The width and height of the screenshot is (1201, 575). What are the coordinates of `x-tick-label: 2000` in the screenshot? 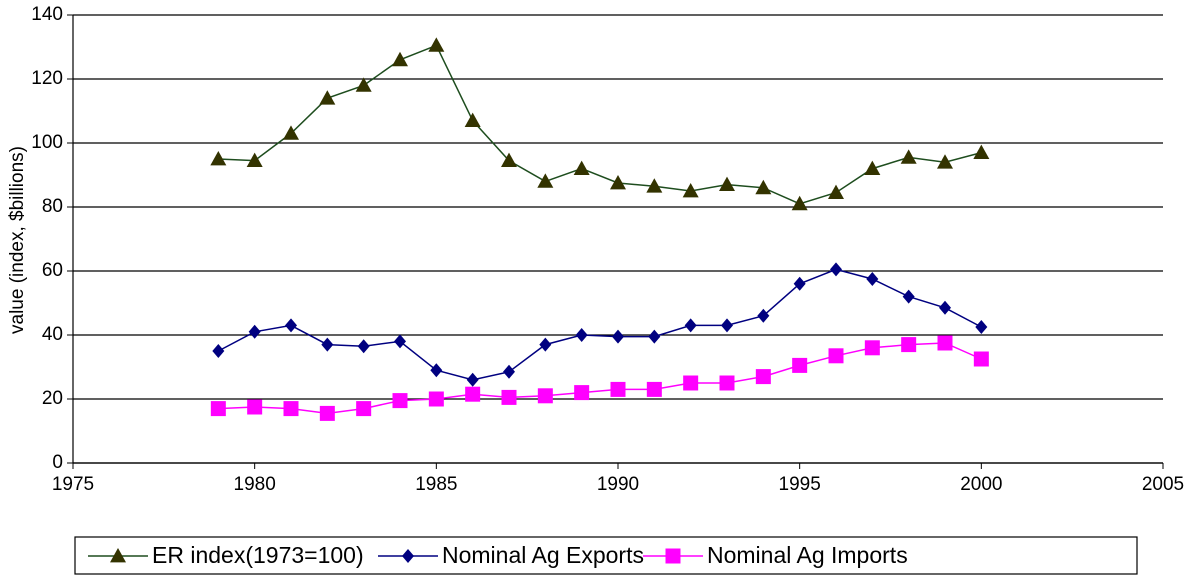 It's located at (981, 484).